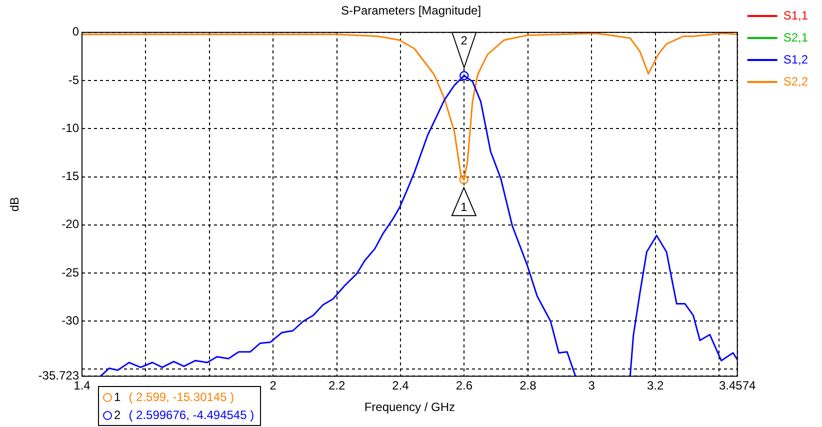  What do you see at coordinates (410, 407) in the screenshot?
I see `x-axis-title: Frequency / GHz` at bounding box center [410, 407].